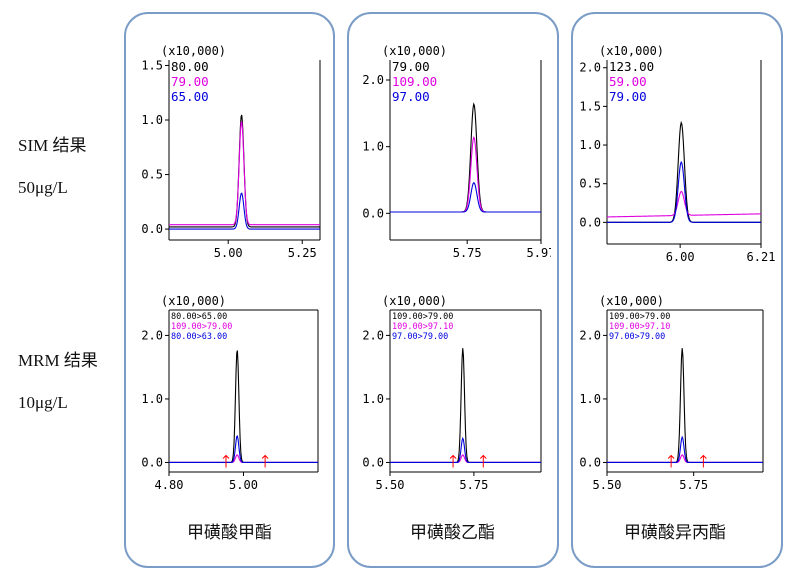 The height and width of the screenshot is (573, 800). Describe the element at coordinates (169, 485) in the screenshot. I see `x-tick-label: 4.80` at that location.